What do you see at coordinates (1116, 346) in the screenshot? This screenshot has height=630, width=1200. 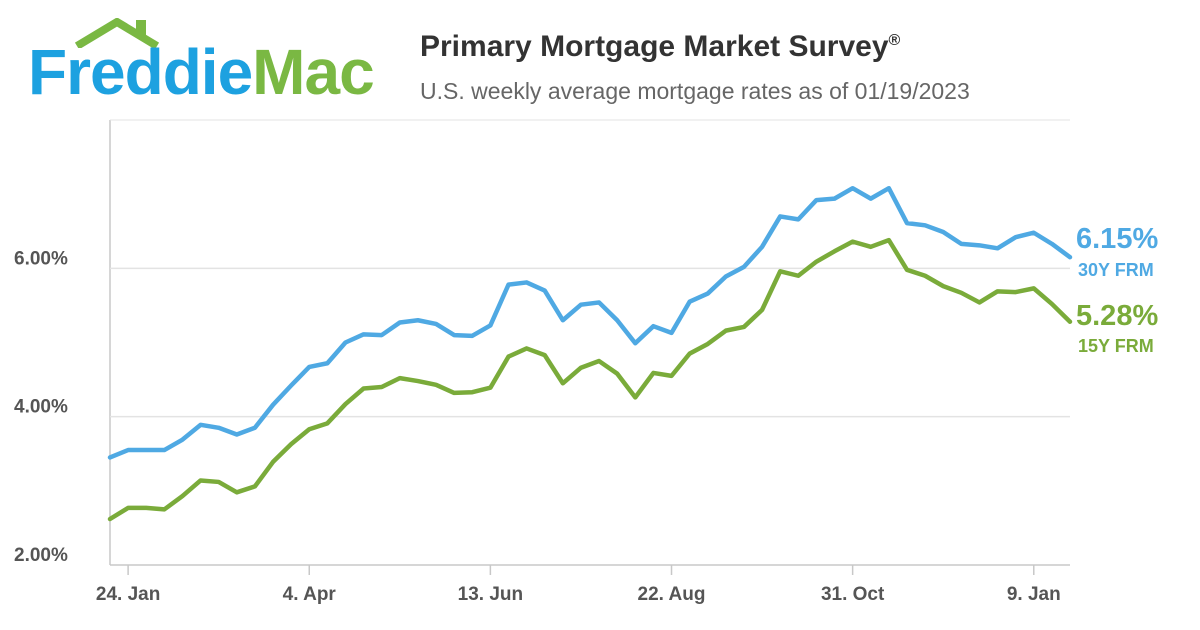 I see `series-name-label: 15Y FRM` at bounding box center [1116, 346].